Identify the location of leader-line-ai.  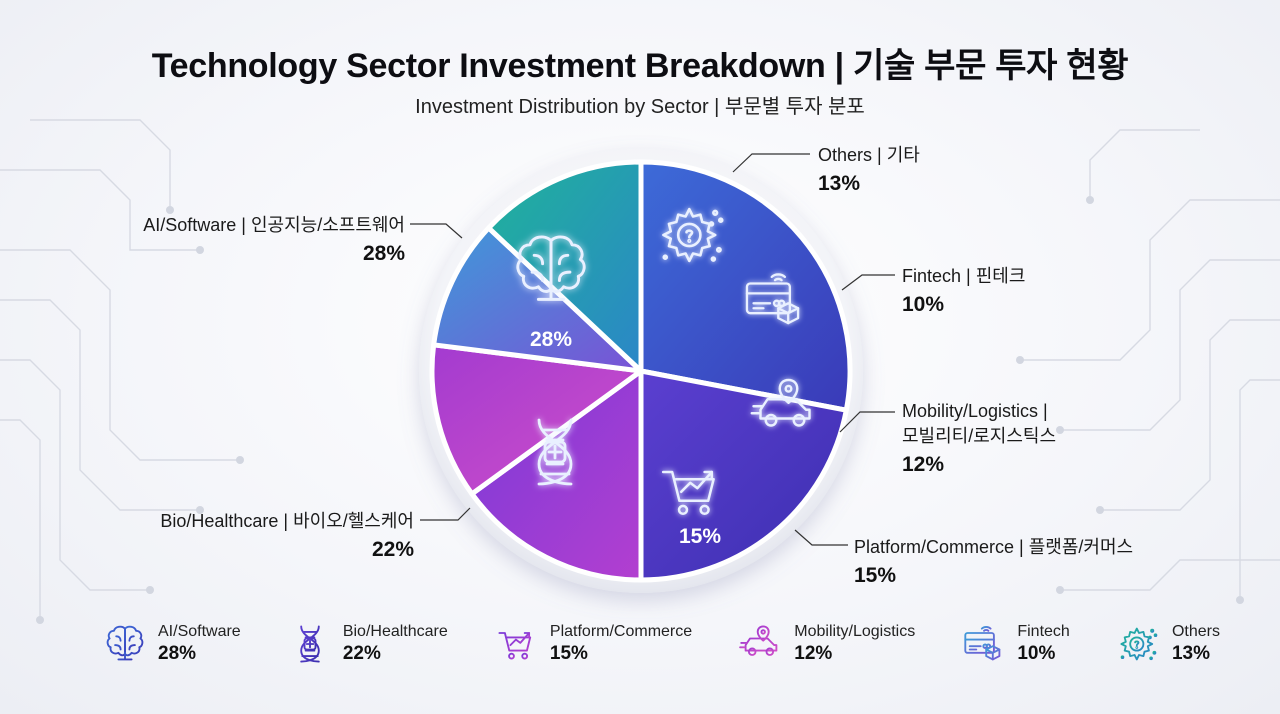
(436, 231).